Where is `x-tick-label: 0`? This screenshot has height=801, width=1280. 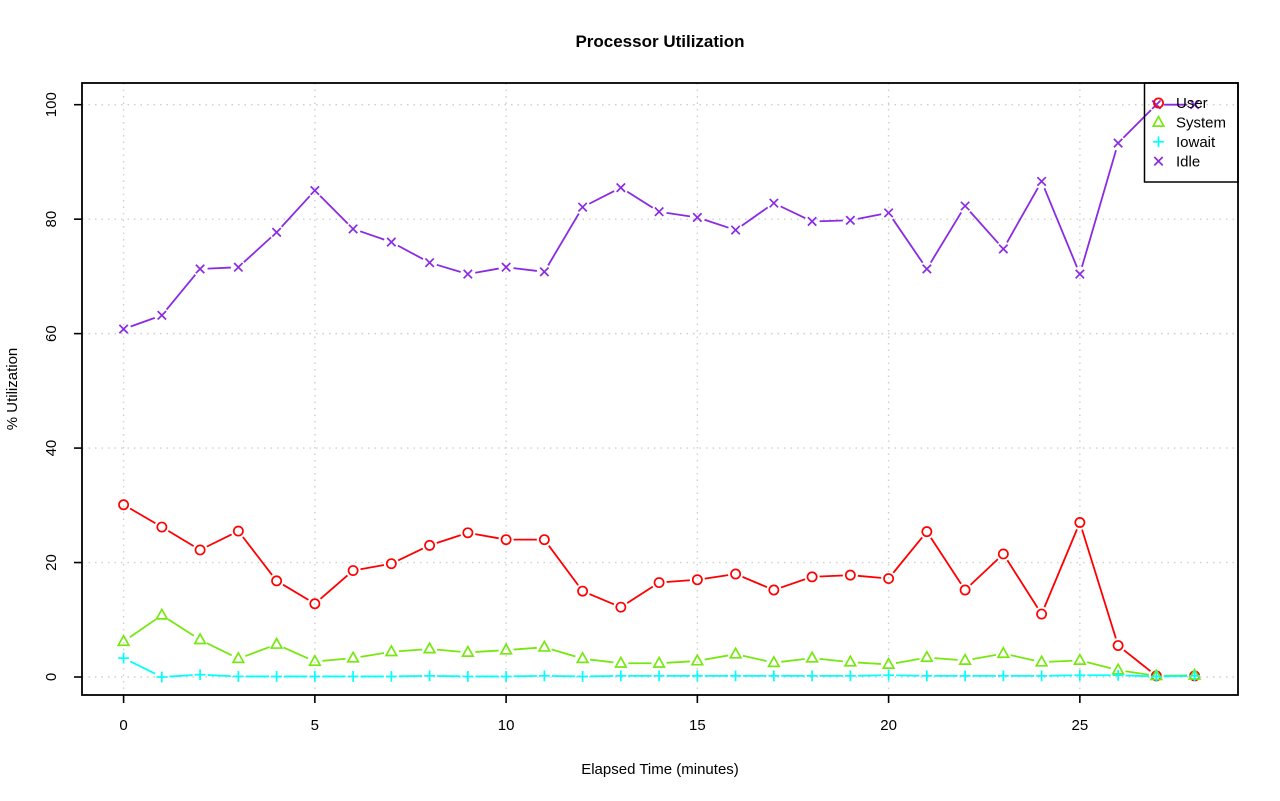
x-tick-label: 0 is located at coordinates (123, 725).